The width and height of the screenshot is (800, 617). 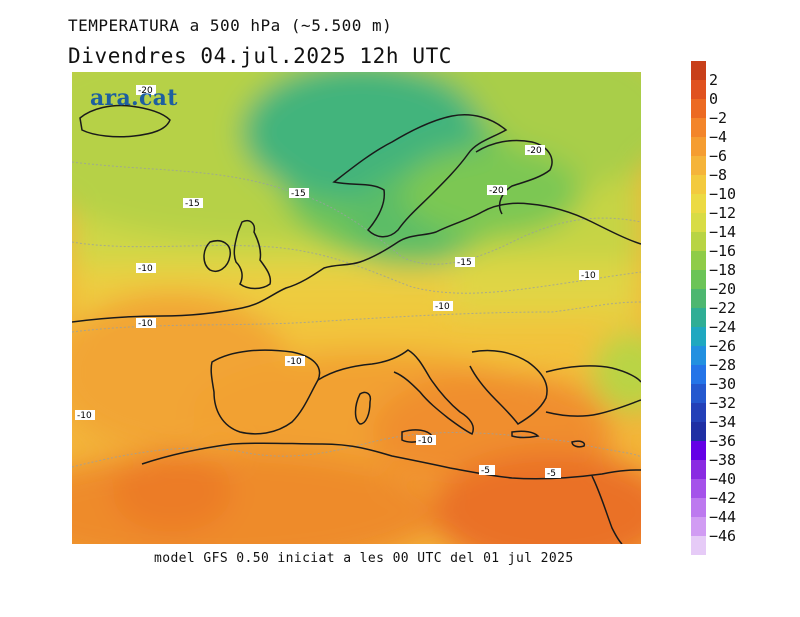 What do you see at coordinates (718, 137) in the screenshot?
I see `color-scale-label: −4` at bounding box center [718, 137].